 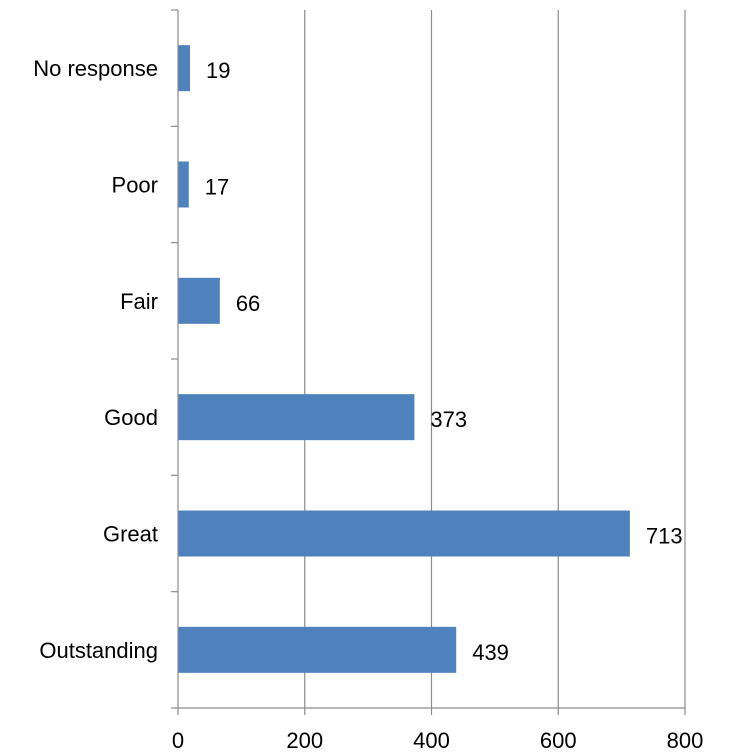 I want to click on x-tick-label: 400, so click(x=431, y=740).